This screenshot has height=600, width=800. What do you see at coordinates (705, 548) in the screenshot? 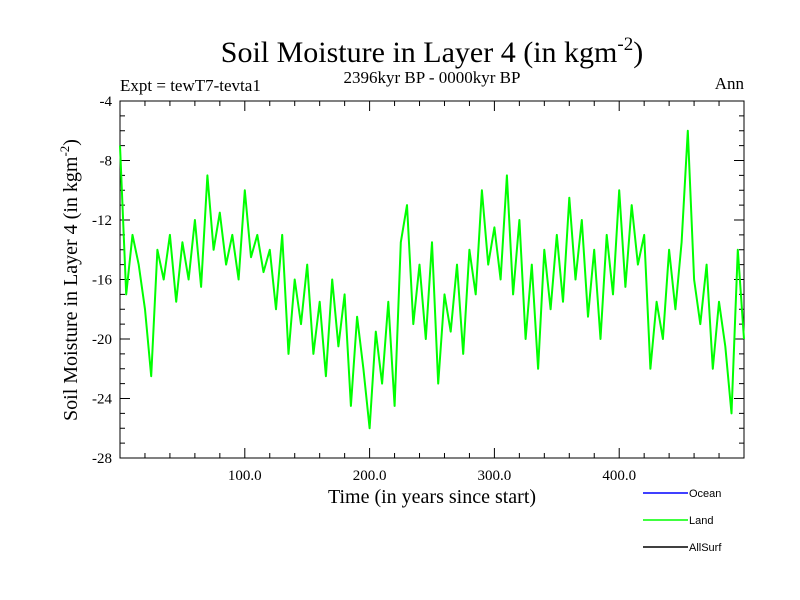
I see `legend-label-allsurf: AllSurf` at bounding box center [705, 548].